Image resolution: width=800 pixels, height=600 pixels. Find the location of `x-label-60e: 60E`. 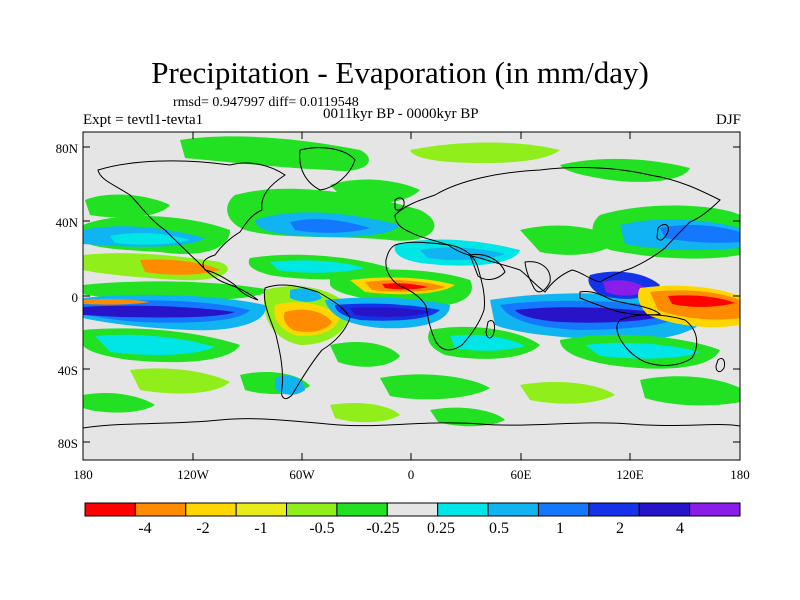

x-label-60e: 60E is located at coordinates (521, 474).